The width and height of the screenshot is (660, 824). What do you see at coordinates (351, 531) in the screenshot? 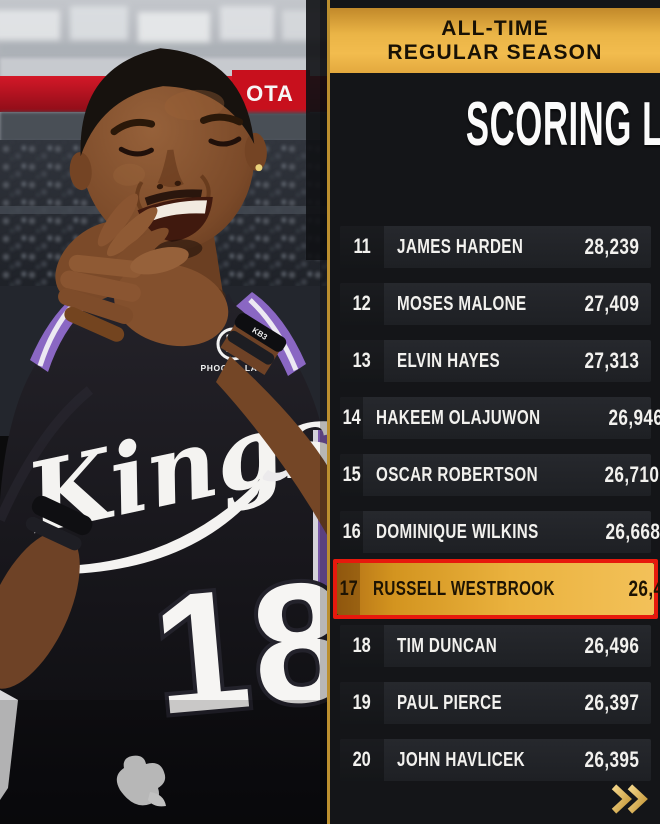
I see `rank-cell: 16` at bounding box center [351, 531].